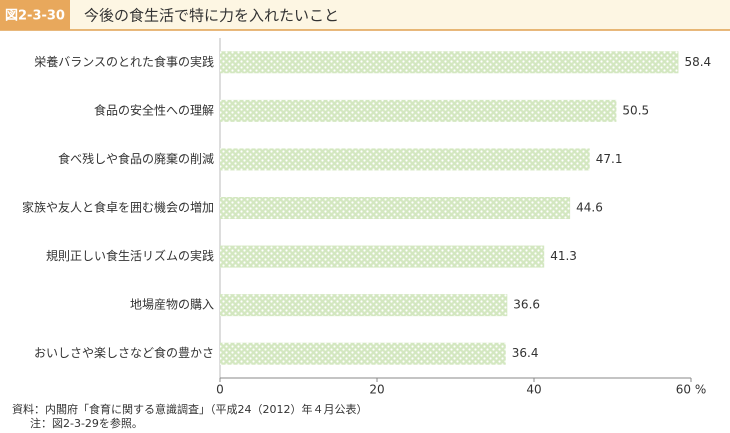 This screenshot has width=730, height=433. Describe the element at coordinates (136, 158) in the screenshot. I see `y-tick-label: 食べ残しや食品の廃棄の削減` at that location.